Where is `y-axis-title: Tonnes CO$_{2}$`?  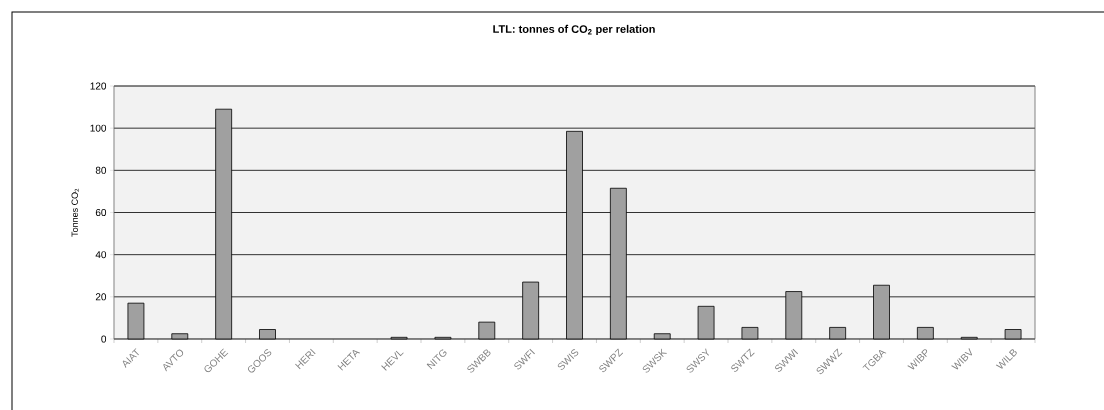
y-axis-title: Tonnes CO$_{2}$ is located at coordinates (75, 212).